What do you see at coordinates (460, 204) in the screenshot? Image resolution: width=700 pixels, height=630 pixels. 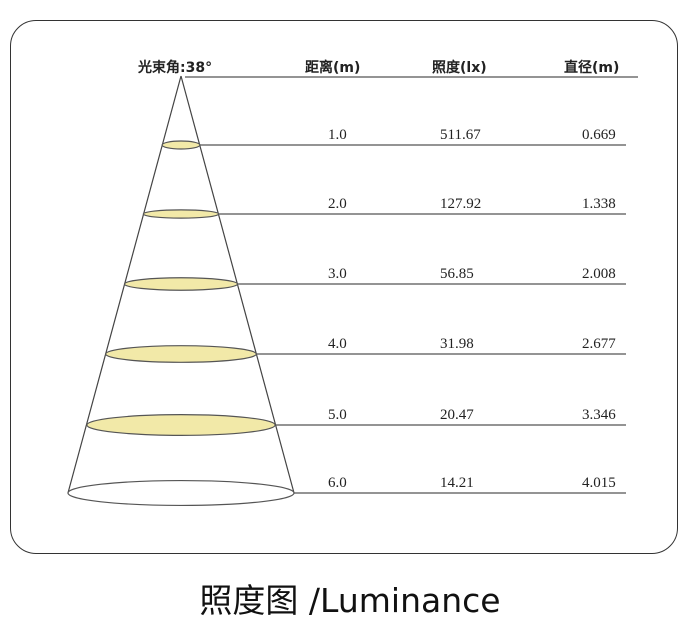 I see `illuminance-value: 127.92` at bounding box center [460, 204].